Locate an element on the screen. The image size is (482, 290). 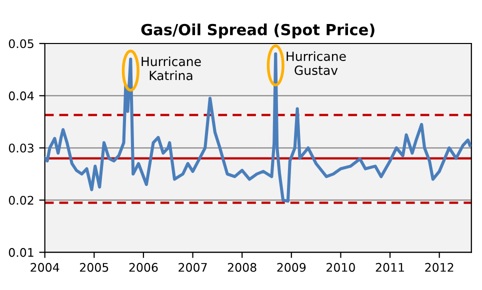
y-tick-label: 0.01 is located at coordinates (21, 252).